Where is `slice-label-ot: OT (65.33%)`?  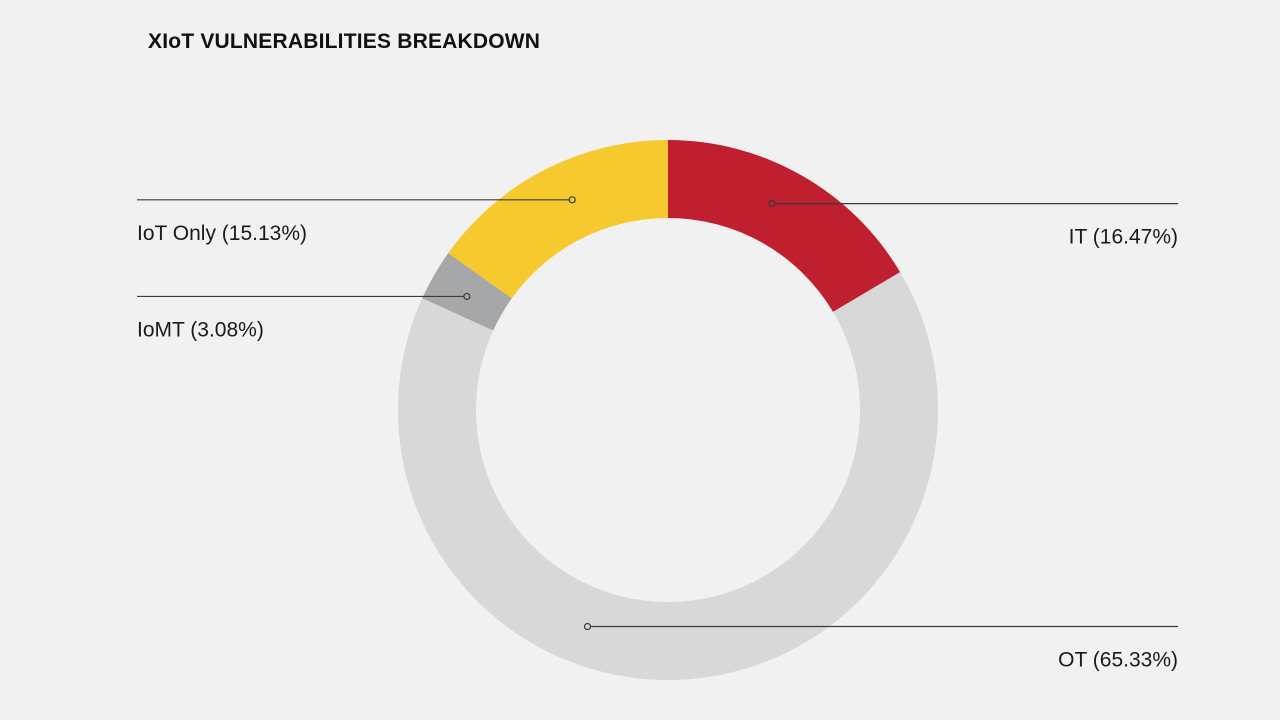 slice-label-ot: OT (65.33%) is located at coordinates (1118, 660).